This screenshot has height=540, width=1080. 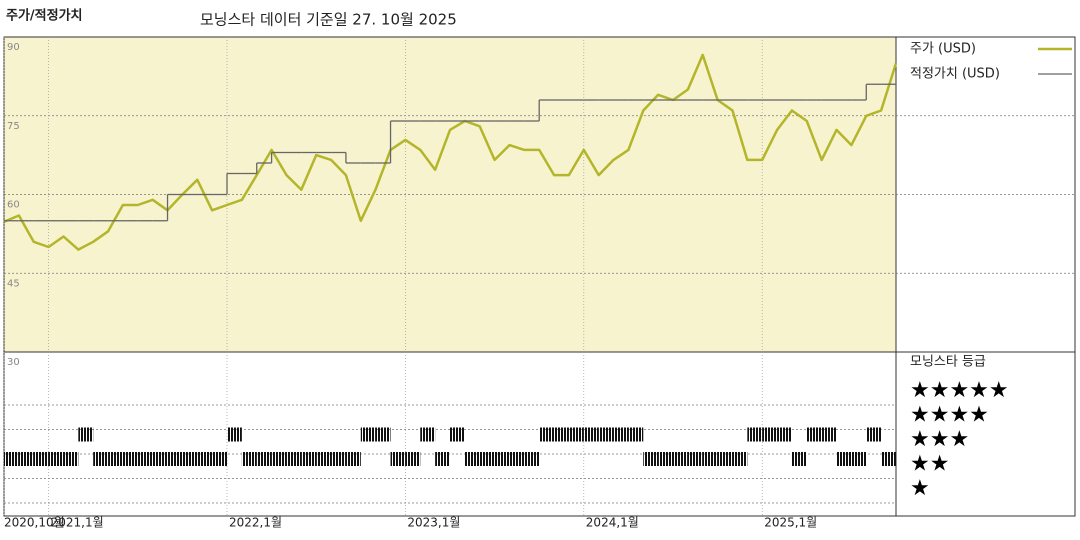 What do you see at coordinates (612, 523) in the screenshot?
I see `x-tick-label: 2024,1월` at bounding box center [612, 523].